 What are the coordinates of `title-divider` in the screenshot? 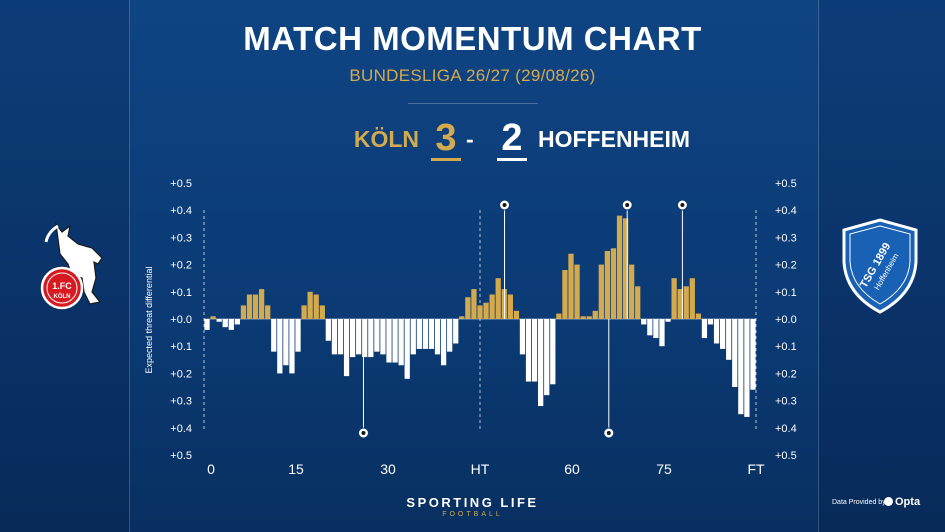 It's located at (473, 103).